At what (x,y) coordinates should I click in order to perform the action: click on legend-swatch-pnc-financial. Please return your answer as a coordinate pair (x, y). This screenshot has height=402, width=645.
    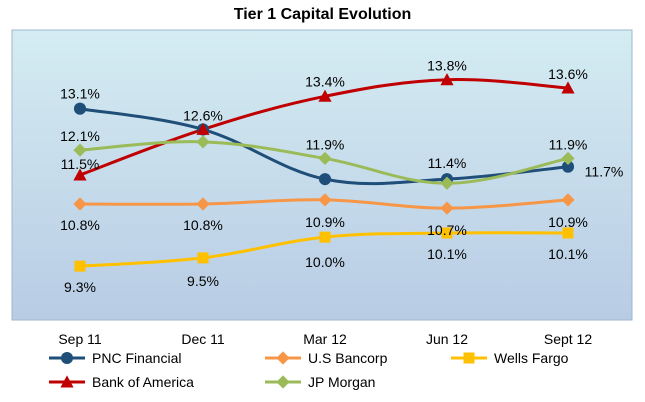
    Looking at the image, I should click on (67, 358).